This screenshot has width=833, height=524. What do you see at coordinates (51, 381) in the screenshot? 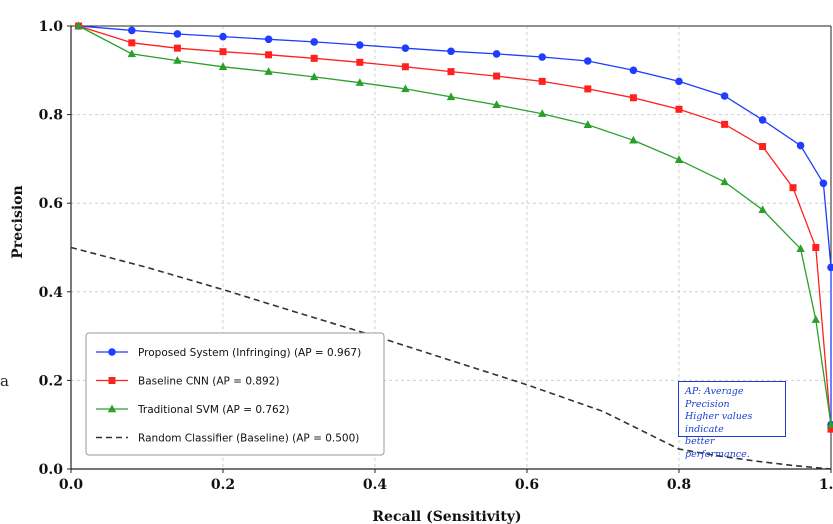
I see `y-tick-label-1: 0.2` at bounding box center [51, 381].